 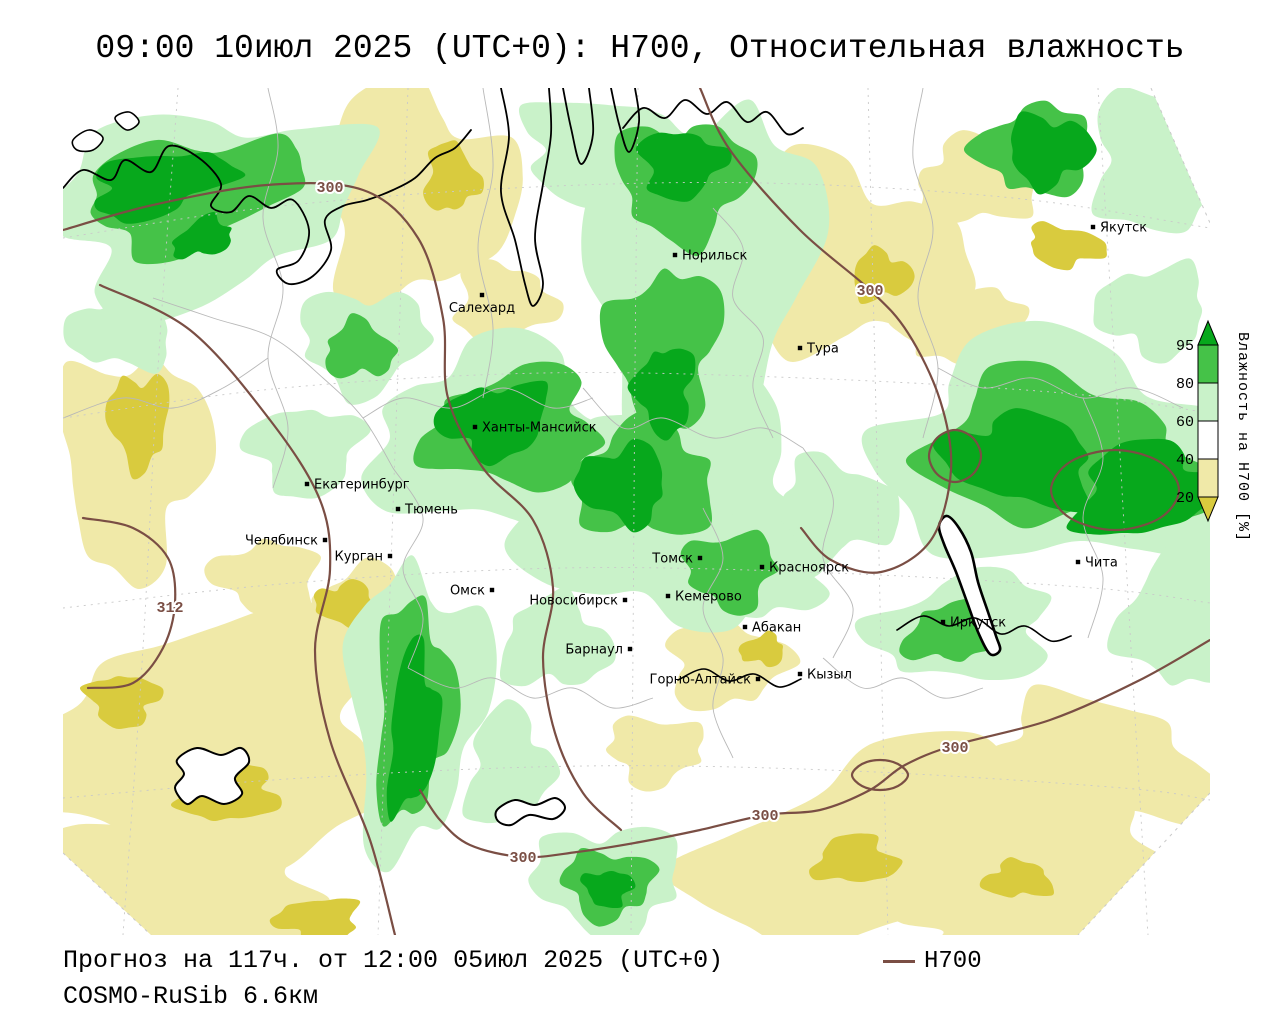 I want to click on city-label: Барнаул, so click(x=594, y=650).